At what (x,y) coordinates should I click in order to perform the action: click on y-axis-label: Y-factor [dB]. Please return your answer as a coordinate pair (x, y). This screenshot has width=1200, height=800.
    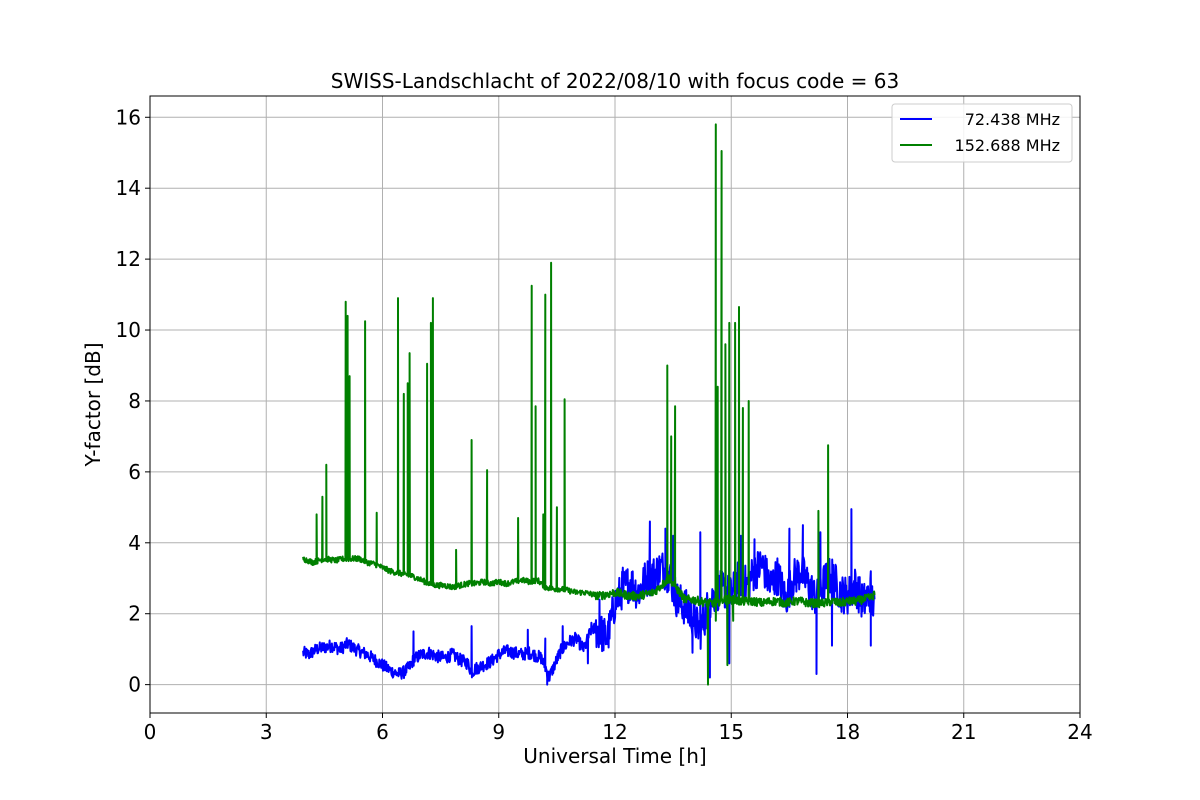
    Looking at the image, I should click on (93, 404).